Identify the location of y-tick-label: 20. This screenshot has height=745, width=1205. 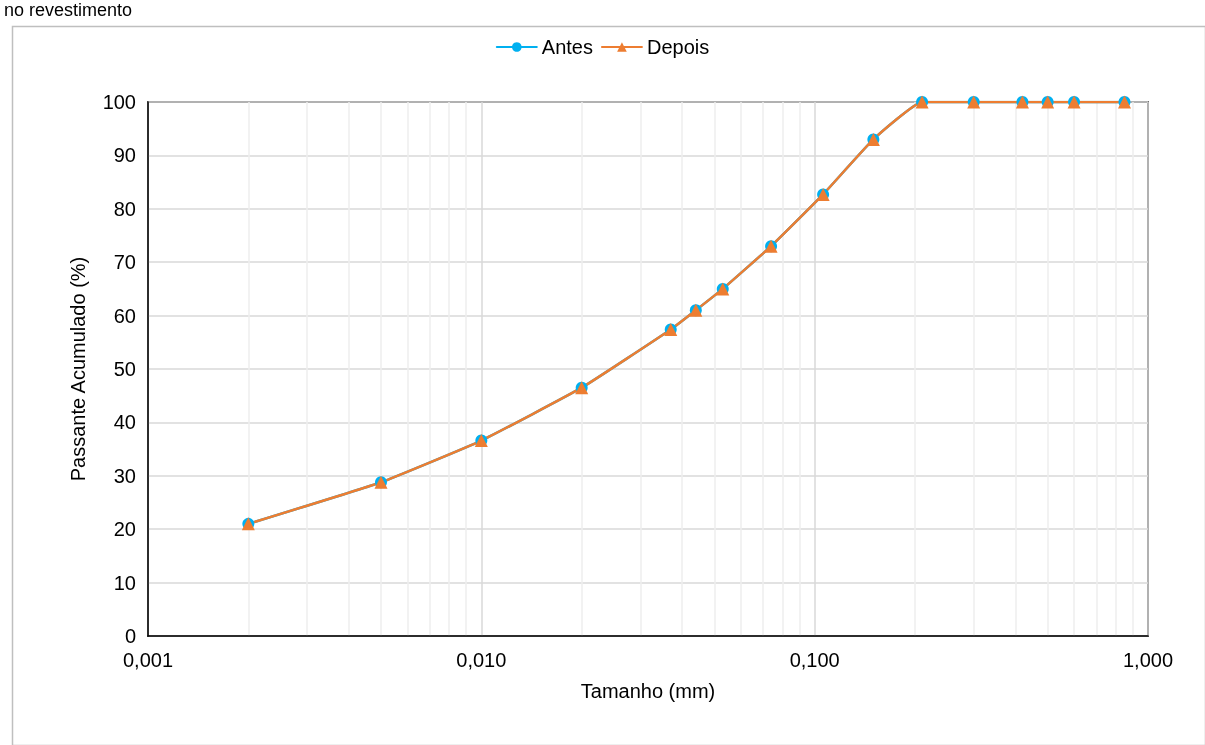
(124, 529).